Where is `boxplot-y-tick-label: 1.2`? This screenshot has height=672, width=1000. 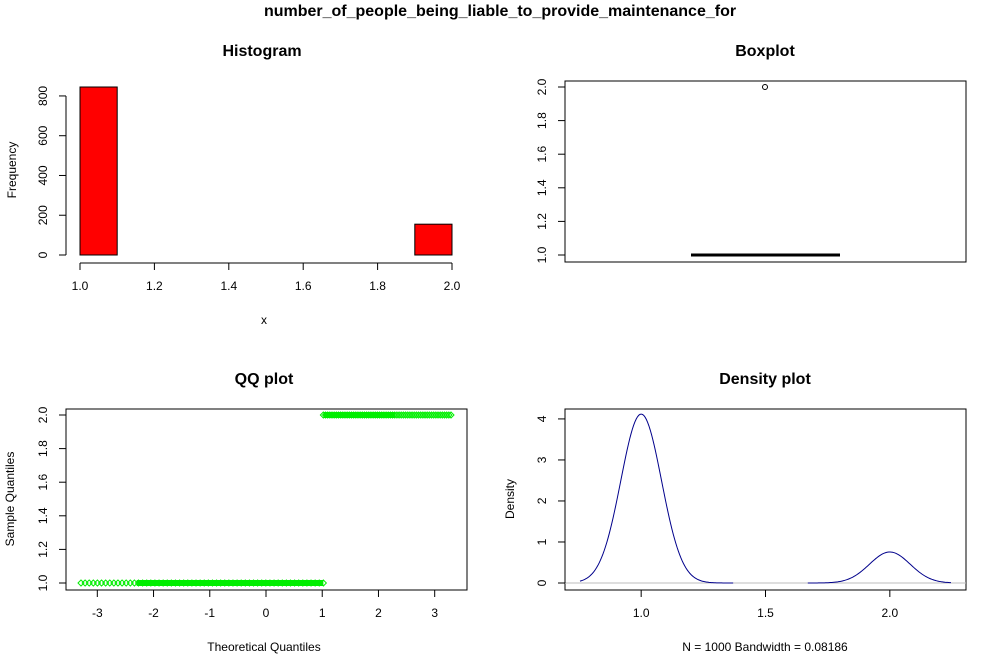
boxplot-y-tick-label: 1.2 is located at coordinates (542, 221).